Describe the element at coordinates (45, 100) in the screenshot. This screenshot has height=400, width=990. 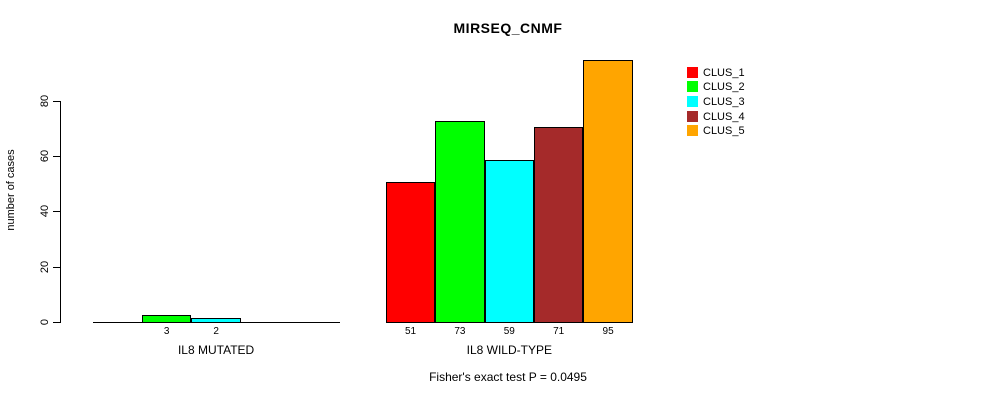
I see `y-tick-label: 80` at that location.